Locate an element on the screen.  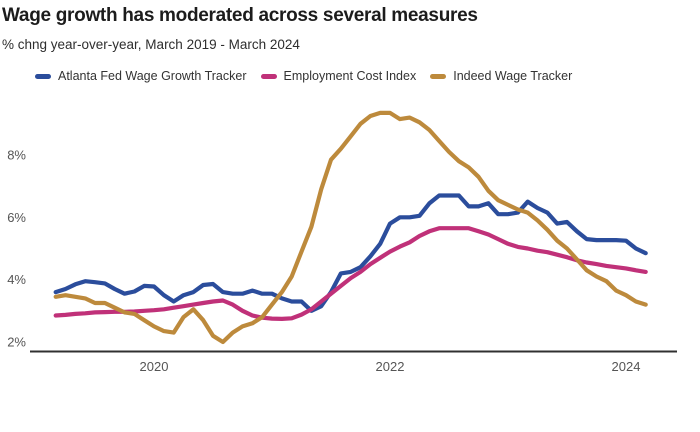
y-tick-label-4%: 4% is located at coordinates (16, 279).